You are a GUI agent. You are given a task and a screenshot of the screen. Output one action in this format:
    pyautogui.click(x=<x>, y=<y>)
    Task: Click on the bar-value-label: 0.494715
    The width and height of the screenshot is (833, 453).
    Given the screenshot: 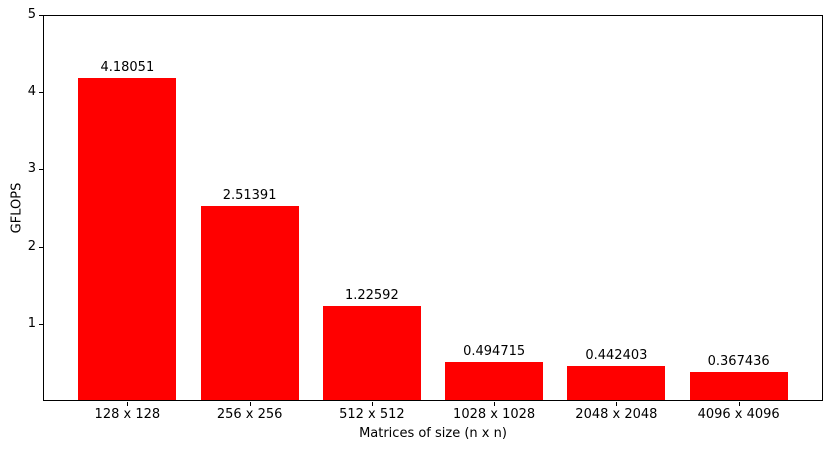 What is the action you would take?
    pyautogui.click(x=494, y=351)
    